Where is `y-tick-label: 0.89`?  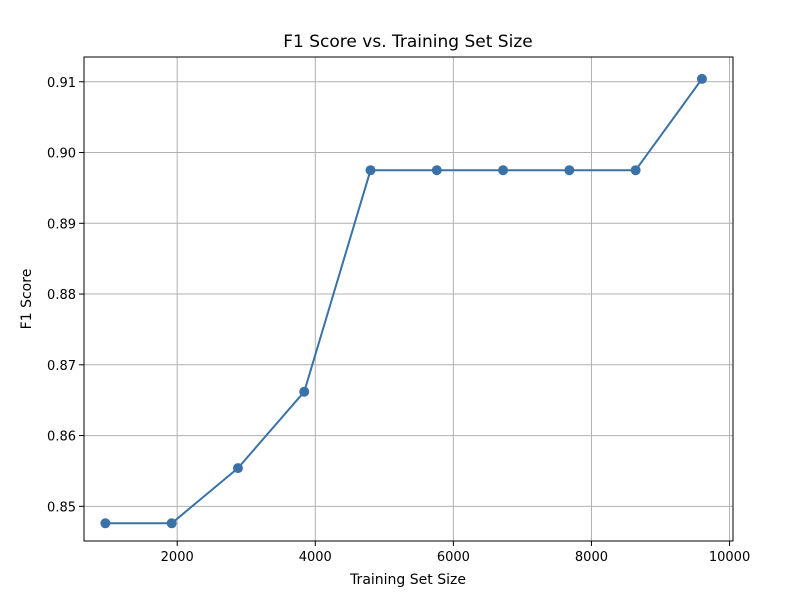 y-tick-label: 0.89 is located at coordinates (61, 224).